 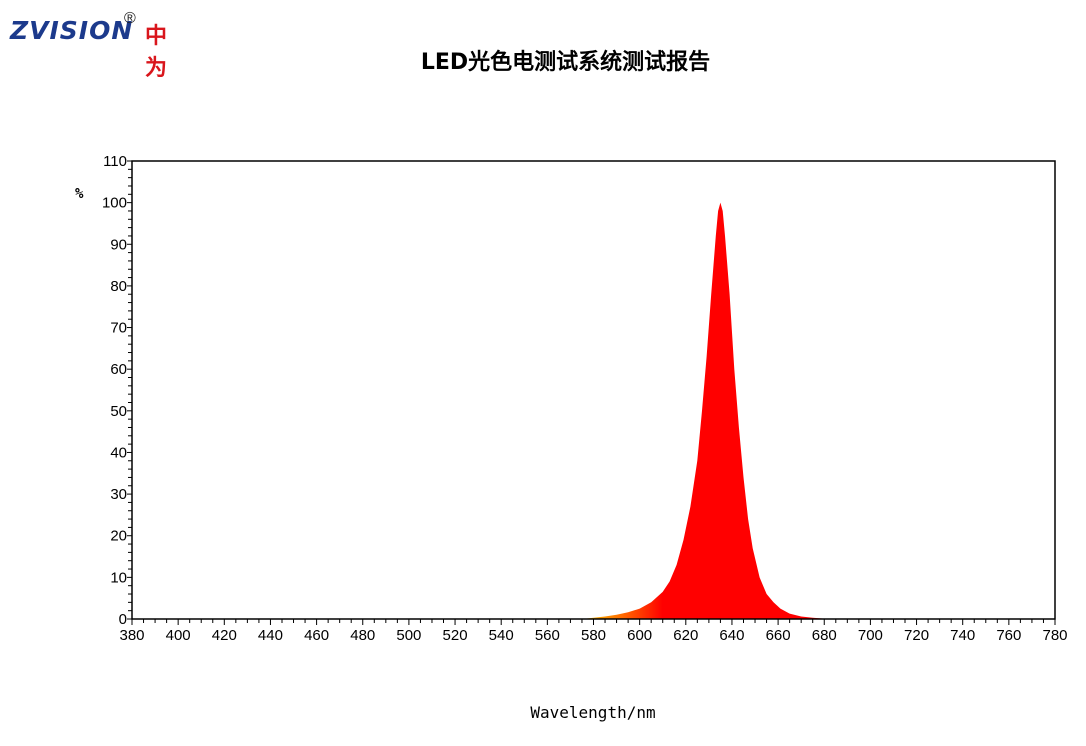 What do you see at coordinates (870, 635) in the screenshot?
I see `x-tick-label: 700` at bounding box center [870, 635].